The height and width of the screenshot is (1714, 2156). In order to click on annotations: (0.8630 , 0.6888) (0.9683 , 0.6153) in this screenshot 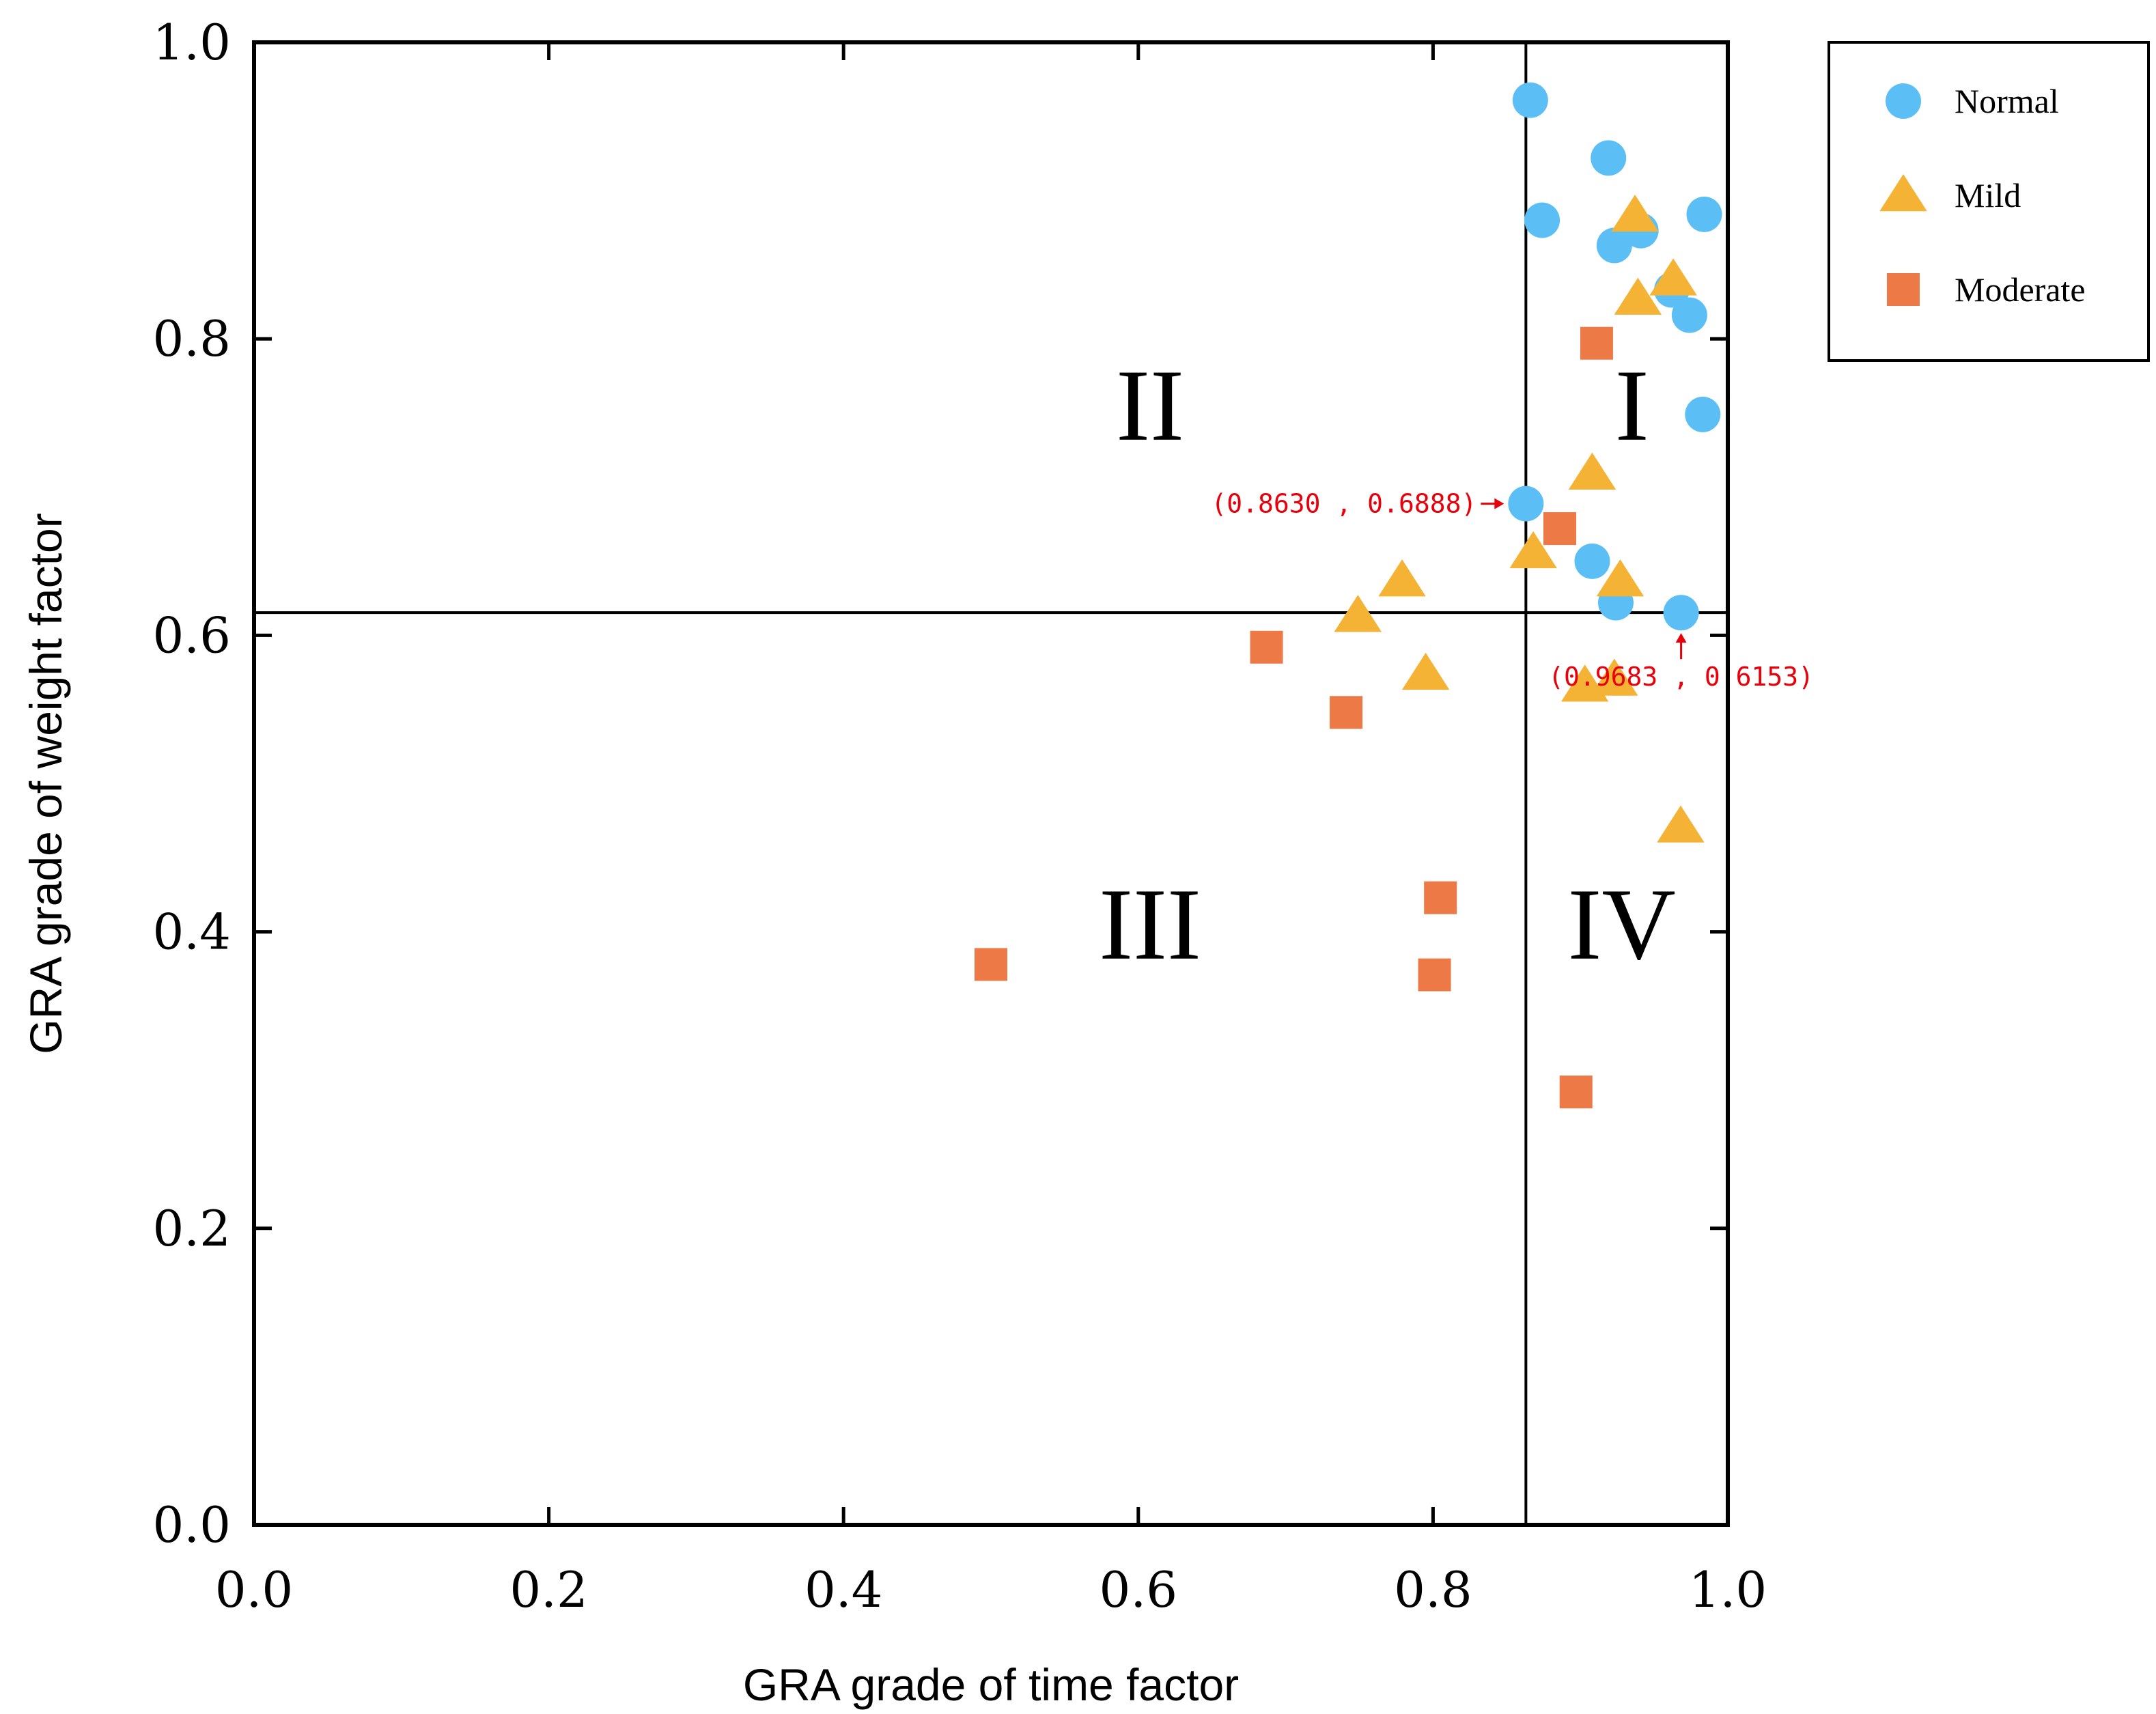, I will do `click(1512, 590)`.